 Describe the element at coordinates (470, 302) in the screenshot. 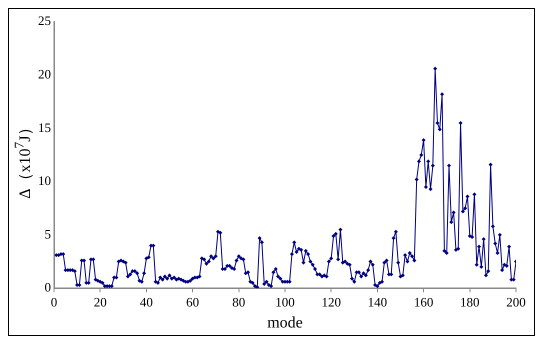

I see `x-tick-label: 180` at that location.